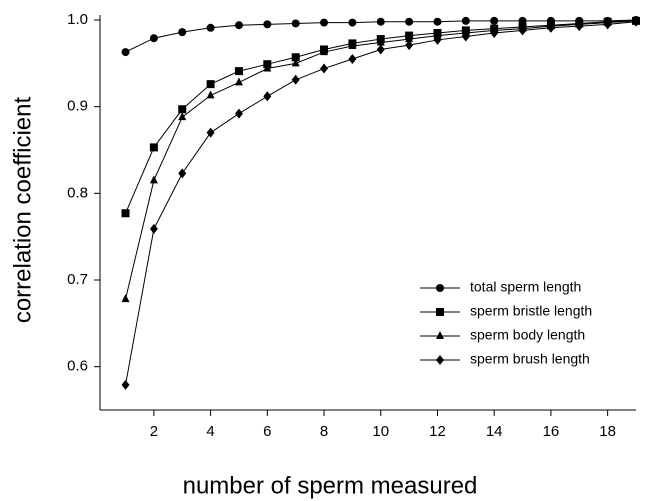 The height and width of the screenshot is (501, 651). I want to click on y-axis-title: correlation coefficient, so click(22, 210).